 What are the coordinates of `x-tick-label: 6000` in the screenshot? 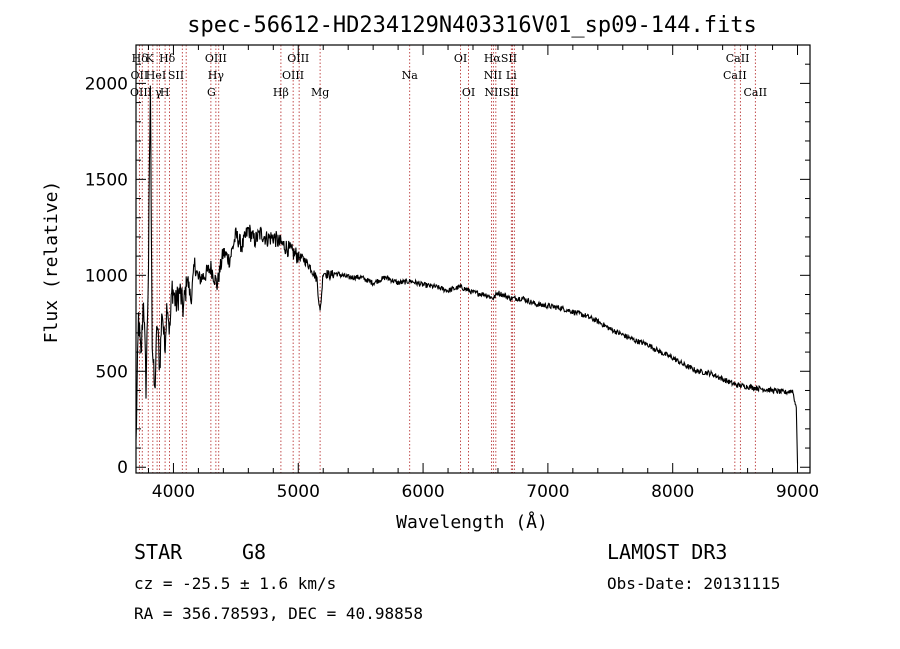 It's located at (422, 492).